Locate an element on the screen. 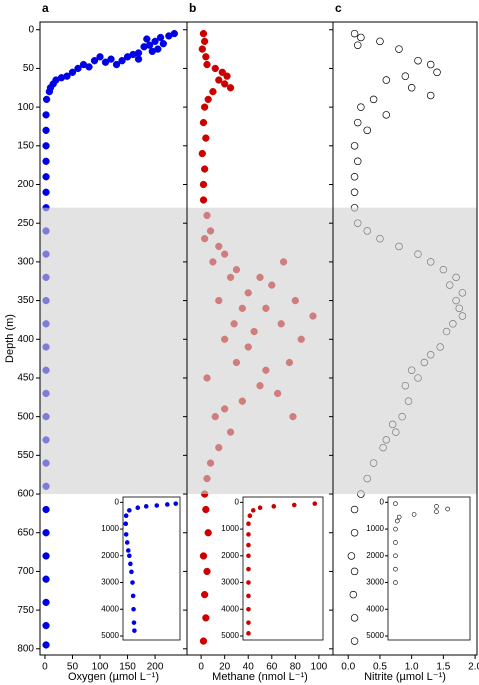 Image resolution: width=479 pixels, height=685 pixels. y-tick-label: 200 is located at coordinates (25, 184).